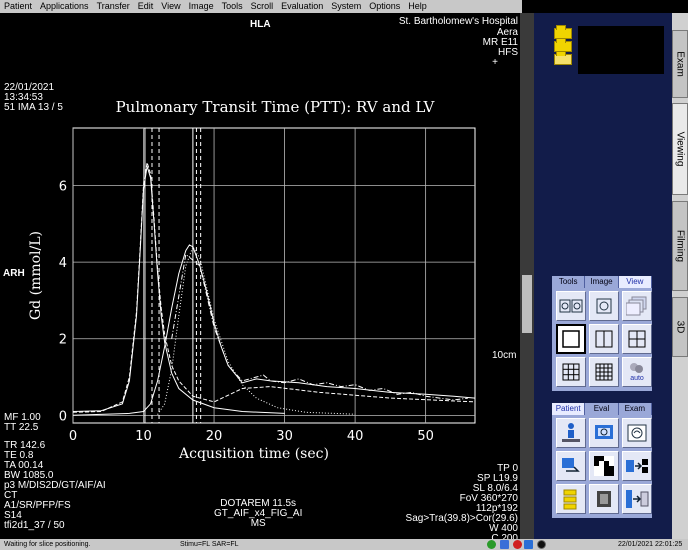 The width and height of the screenshot is (688, 550). Describe the element at coordinates (507, 468) in the screenshot. I see `geometry-line: TP 0` at that location.